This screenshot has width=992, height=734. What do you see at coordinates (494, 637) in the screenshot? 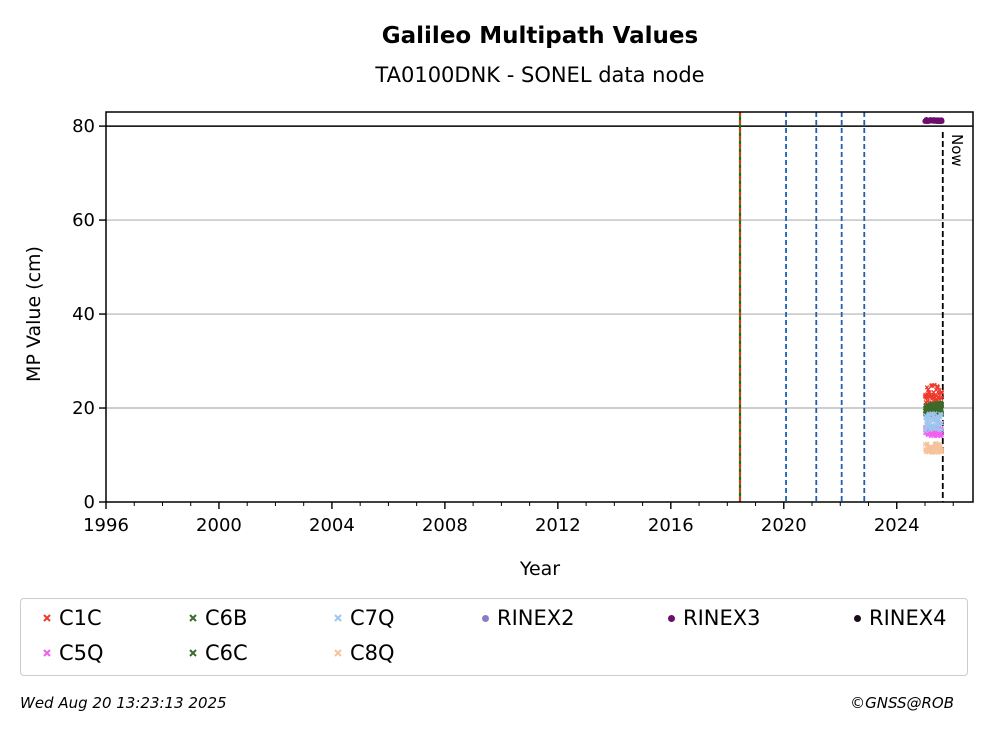
I see `legend: C1C C6B C7Q RINEX2 RINEX3 RINEX4 C5Q C6C C8Q` at bounding box center [494, 637].